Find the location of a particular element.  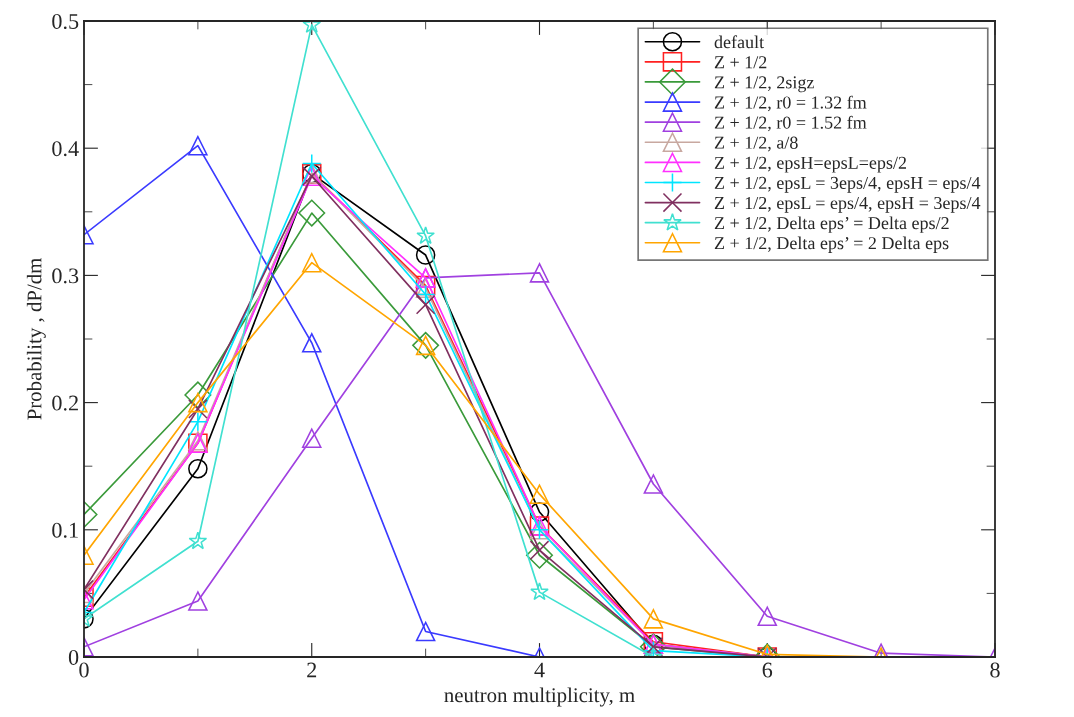

legend-label: Z + 1/2 is located at coordinates (740, 62).